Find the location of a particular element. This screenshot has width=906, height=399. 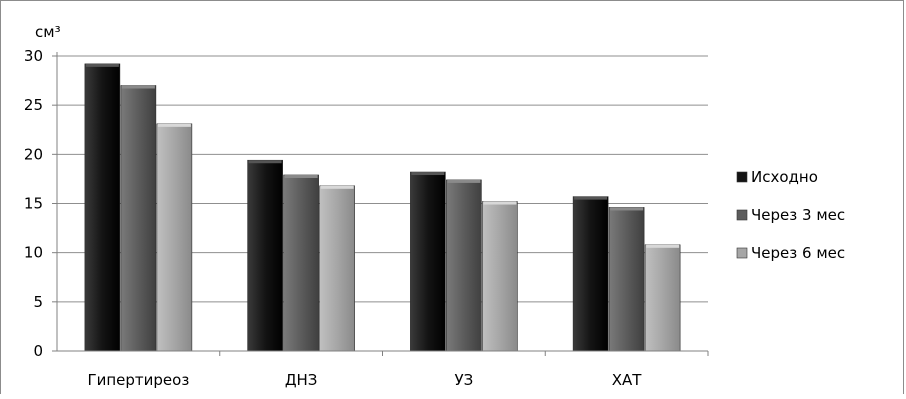

y-tick-label: 30 is located at coordinates (33, 56).